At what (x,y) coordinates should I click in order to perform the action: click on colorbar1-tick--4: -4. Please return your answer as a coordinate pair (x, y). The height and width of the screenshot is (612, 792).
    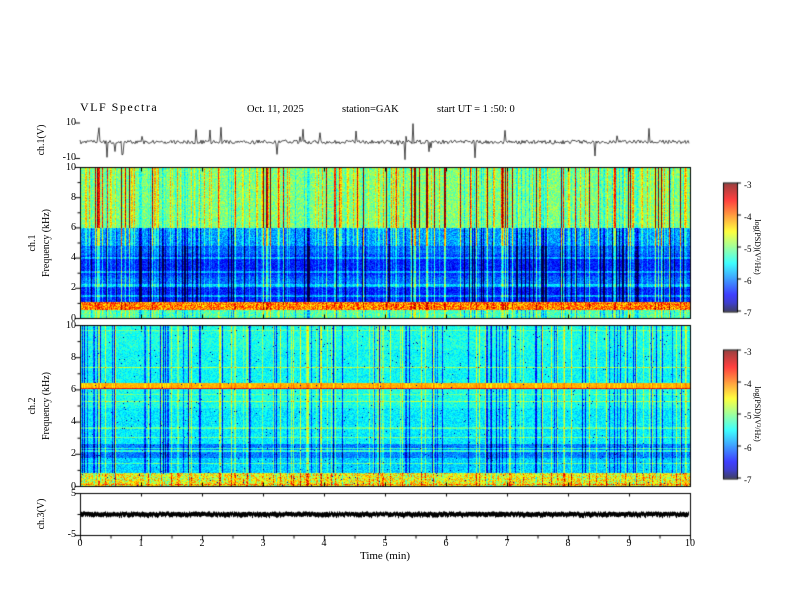
    Looking at the image, I should click on (748, 216).